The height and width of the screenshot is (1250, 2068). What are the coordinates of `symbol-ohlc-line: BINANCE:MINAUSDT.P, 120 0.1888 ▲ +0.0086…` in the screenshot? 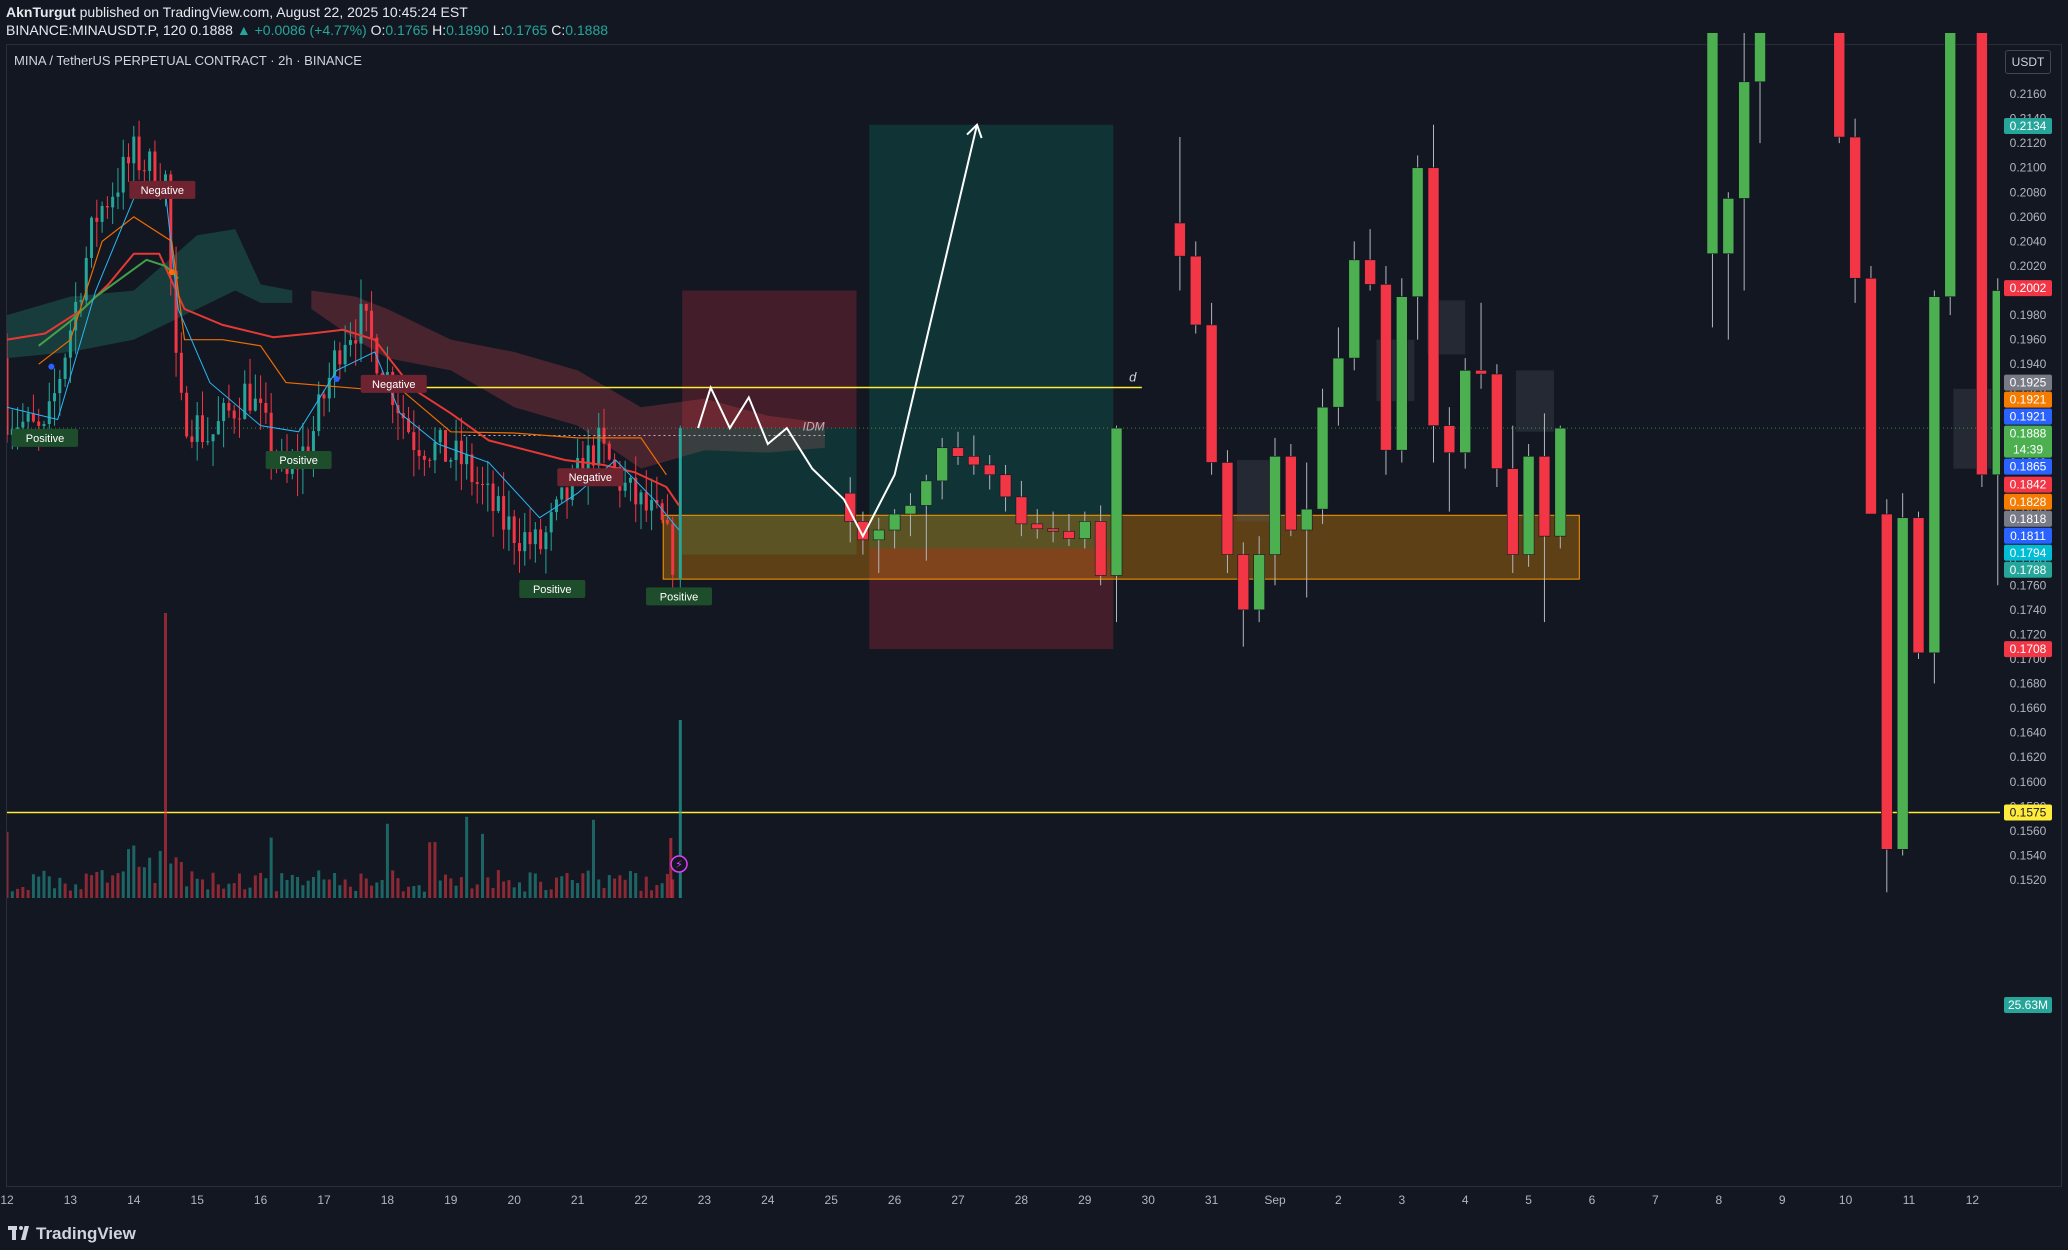 It's located at (307, 30).